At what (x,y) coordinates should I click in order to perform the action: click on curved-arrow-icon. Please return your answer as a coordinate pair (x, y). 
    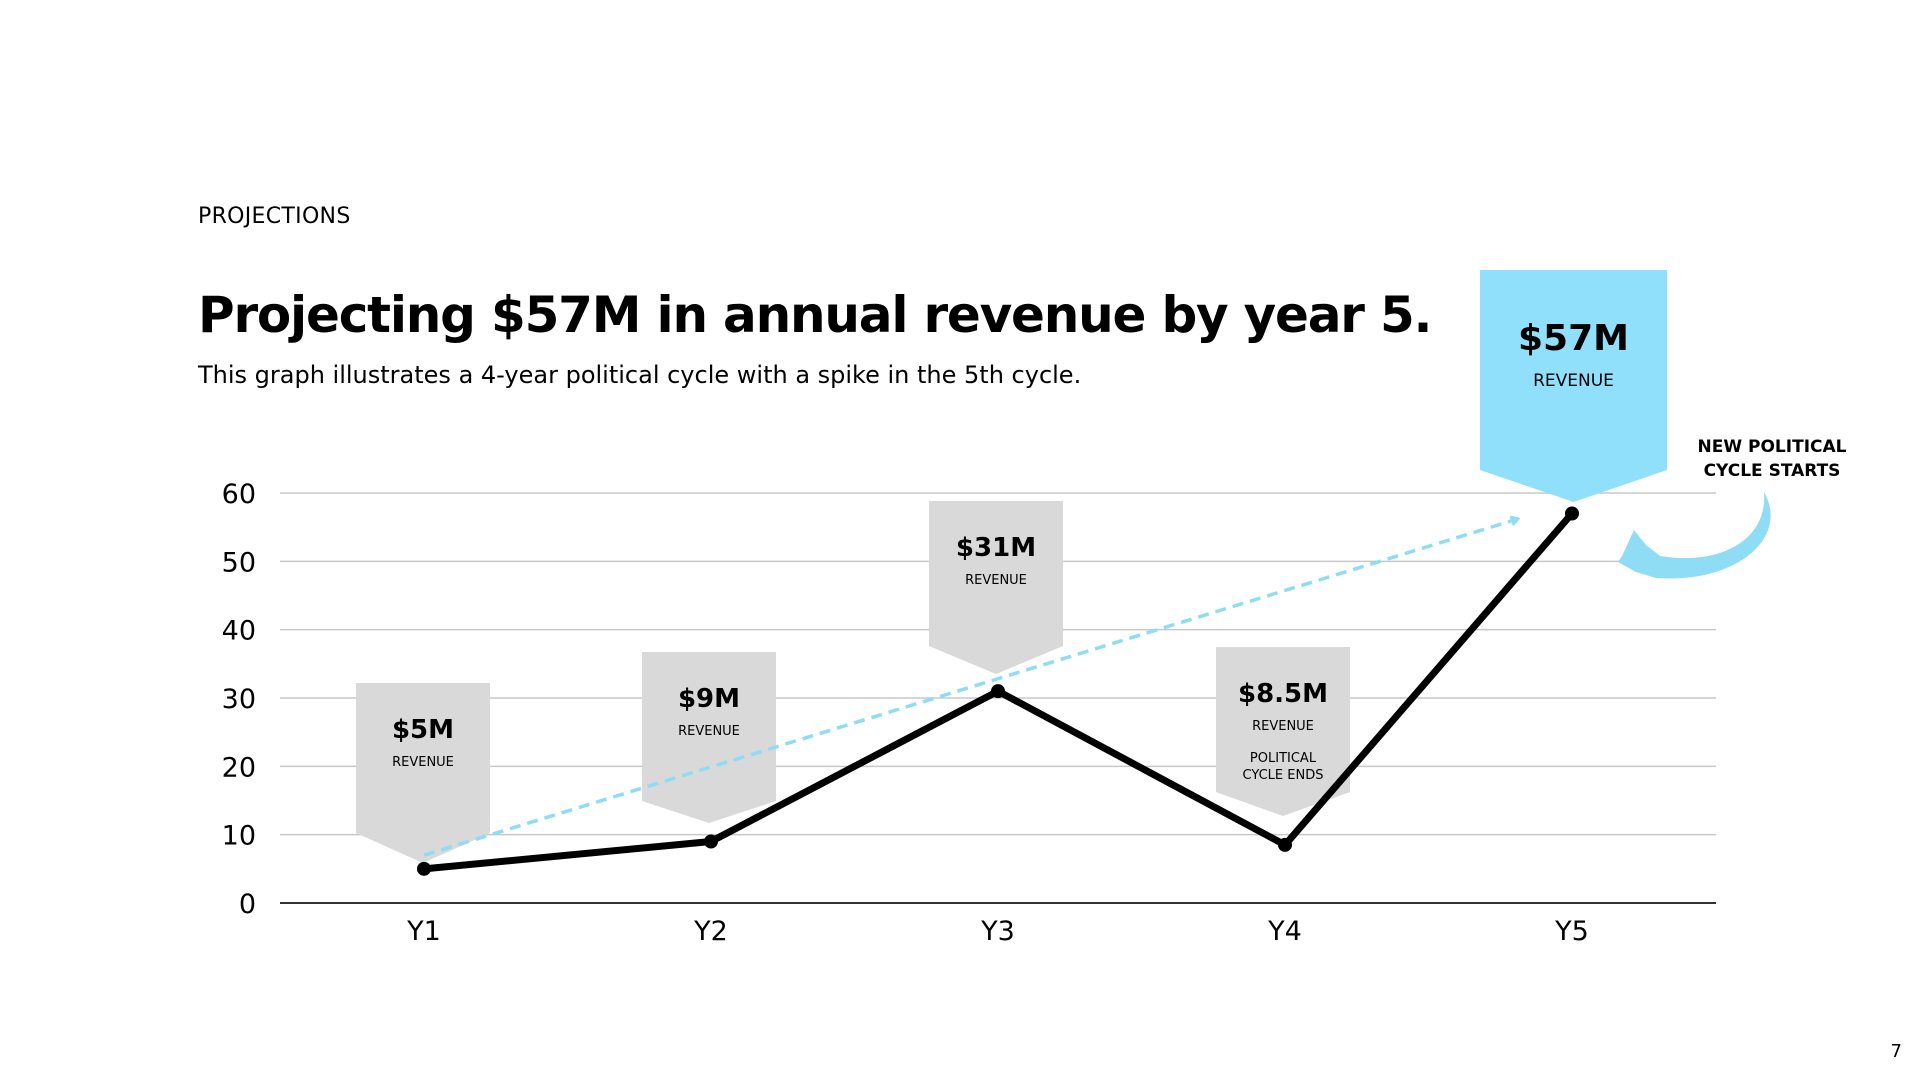
    Looking at the image, I should click on (1694, 535).